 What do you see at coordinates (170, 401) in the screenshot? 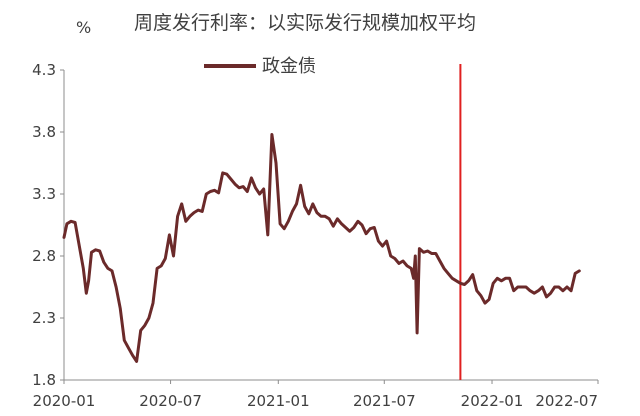
I see `x-tick-label: 2020-07` at bounding box center [170, 401].